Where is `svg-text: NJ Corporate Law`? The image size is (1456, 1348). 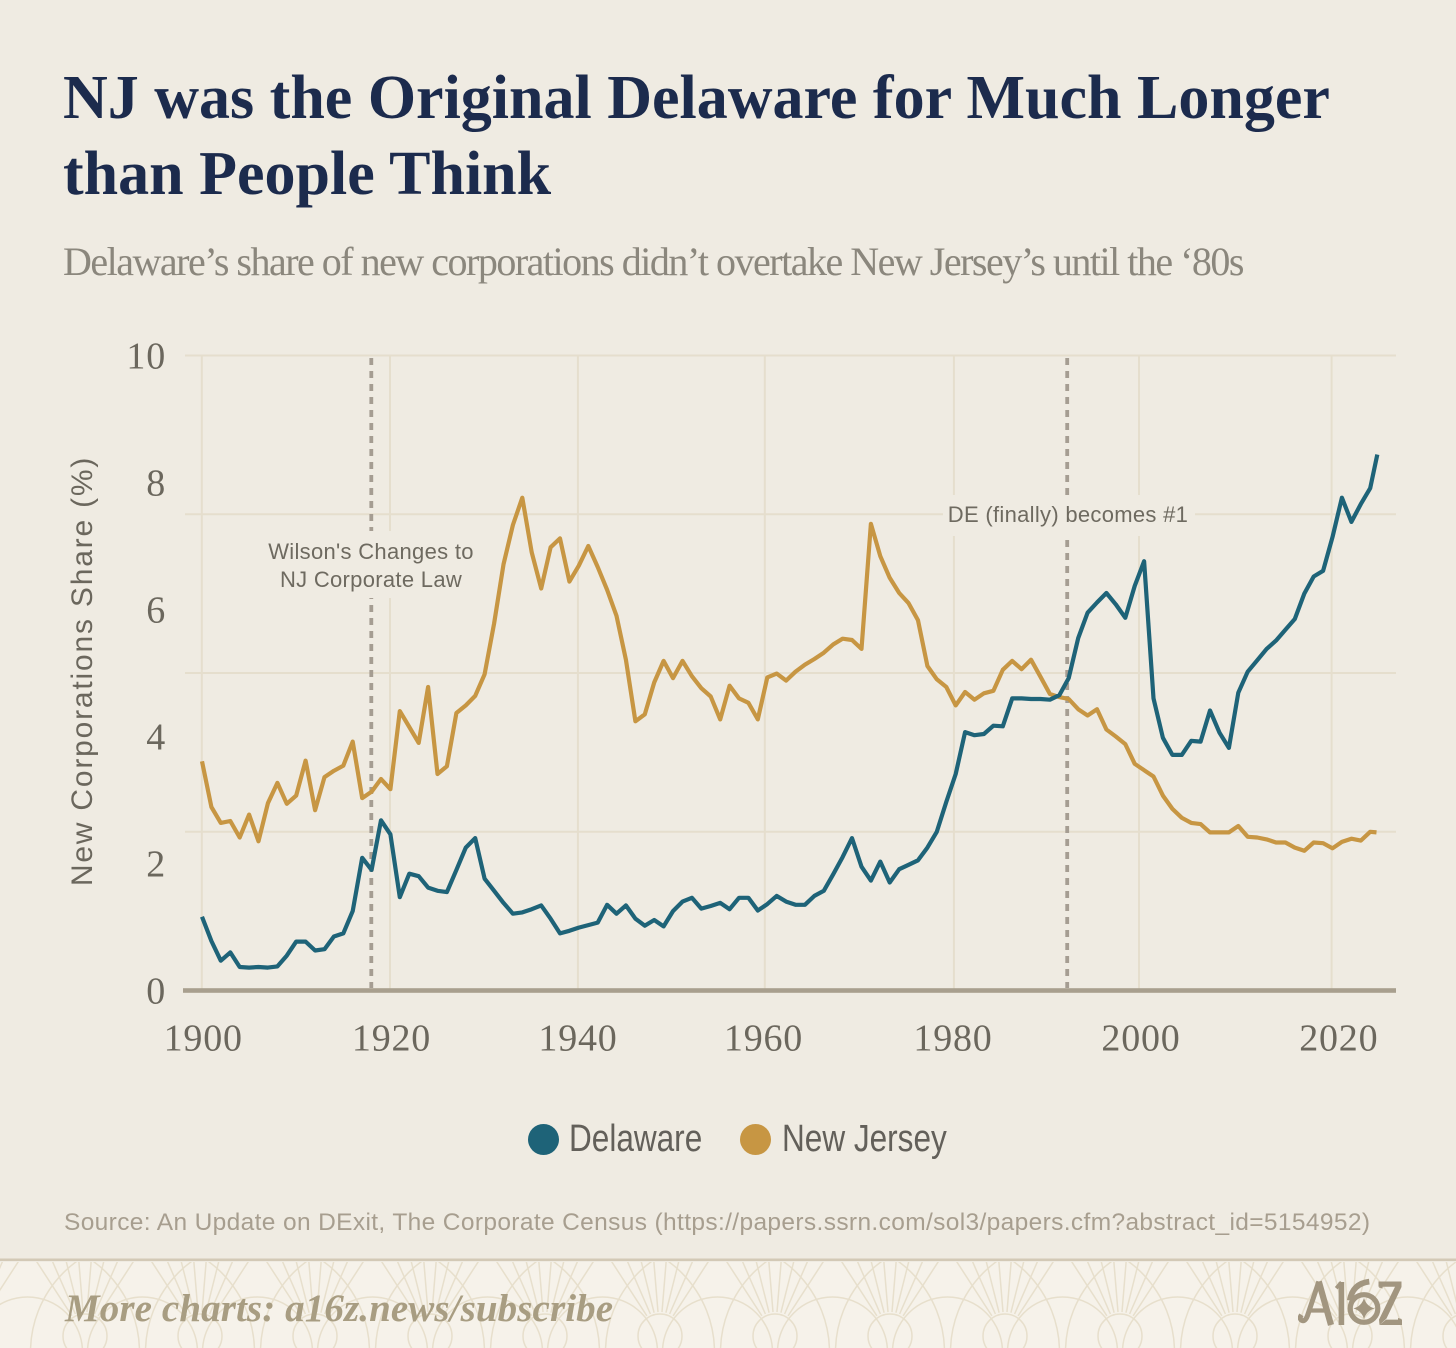 svg-text: NJ Corporate Law is located at coordinates (371, 579).